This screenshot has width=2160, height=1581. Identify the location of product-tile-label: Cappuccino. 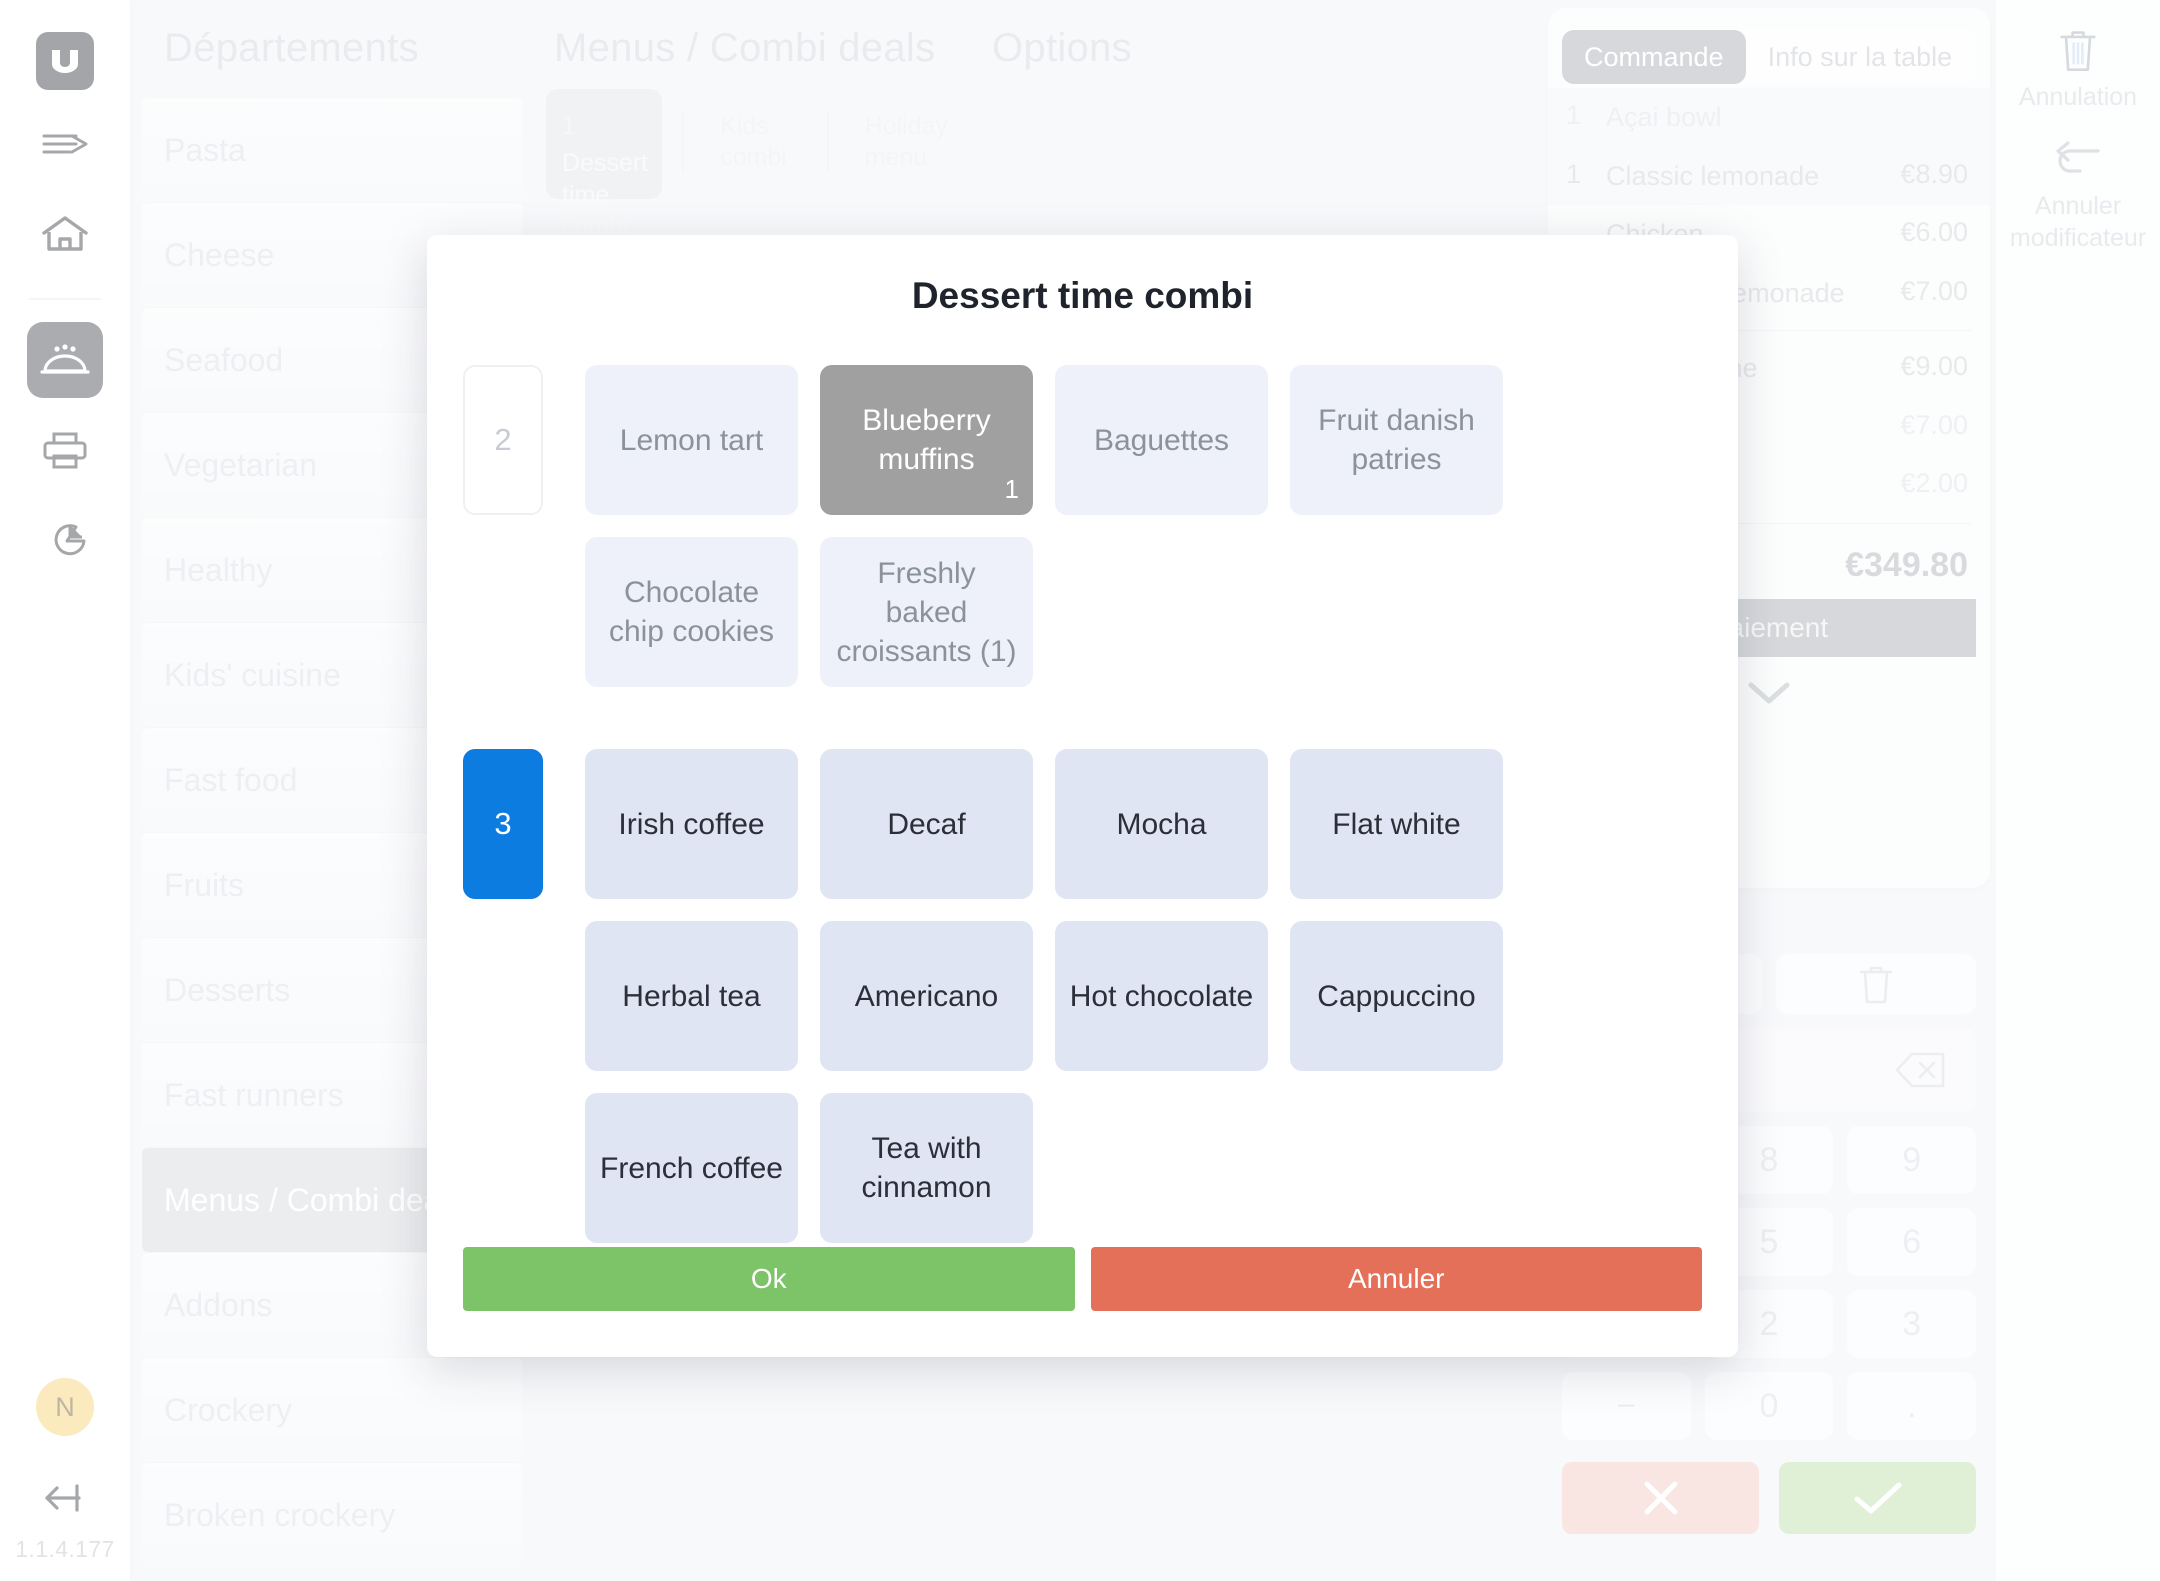
(1396, 996).